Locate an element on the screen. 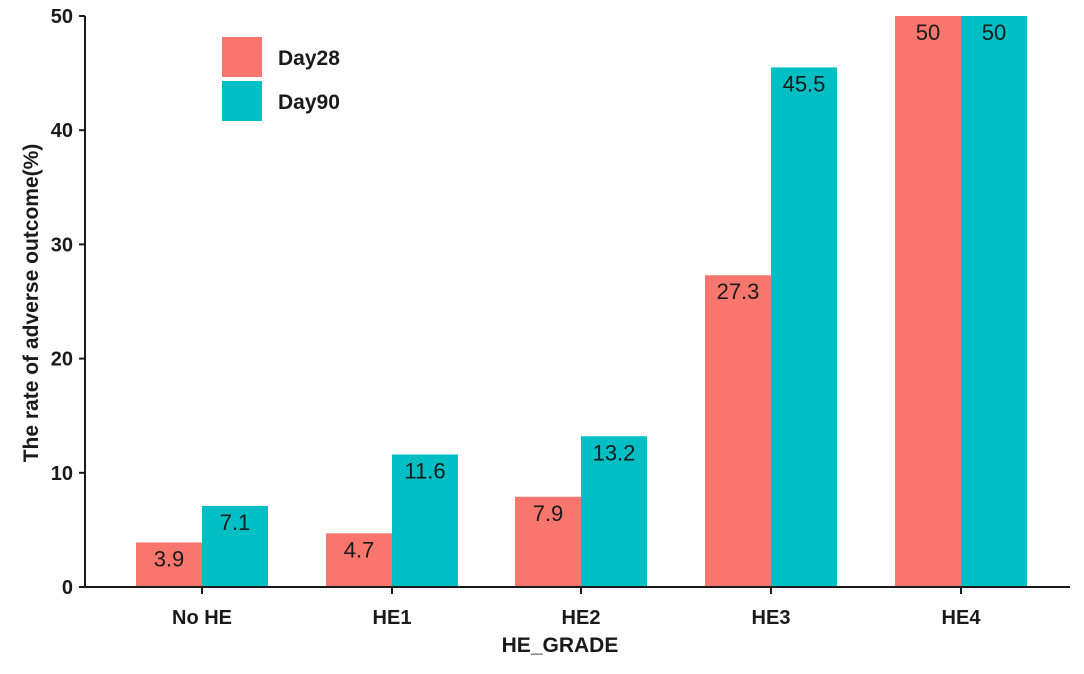 This screenshot has height=674, width=1084. bar-value-label: 13.2 is located at coordinates (614, 452).